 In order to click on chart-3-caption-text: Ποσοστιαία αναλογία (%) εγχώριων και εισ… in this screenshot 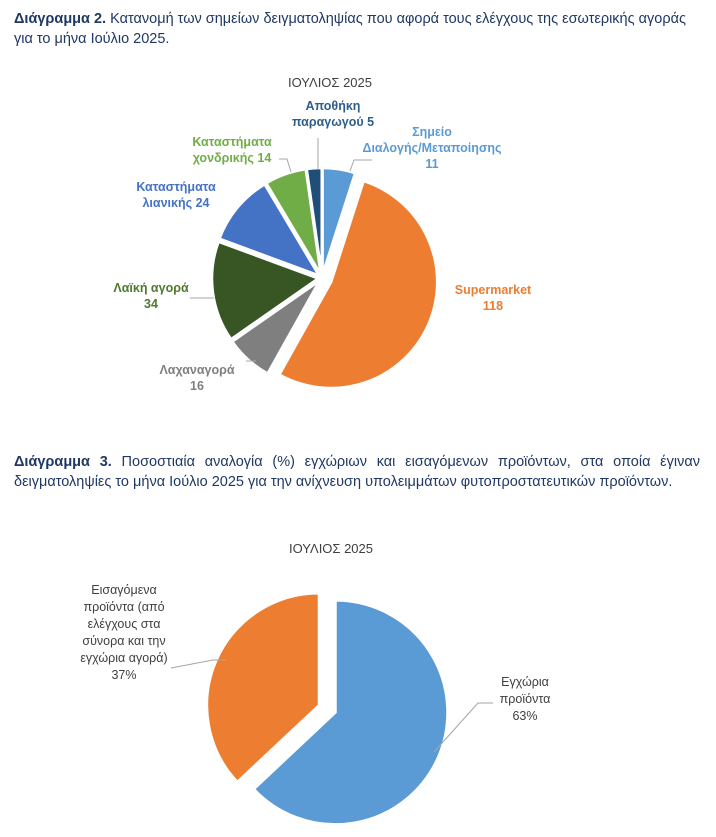, I will do `click(357, 472)`.